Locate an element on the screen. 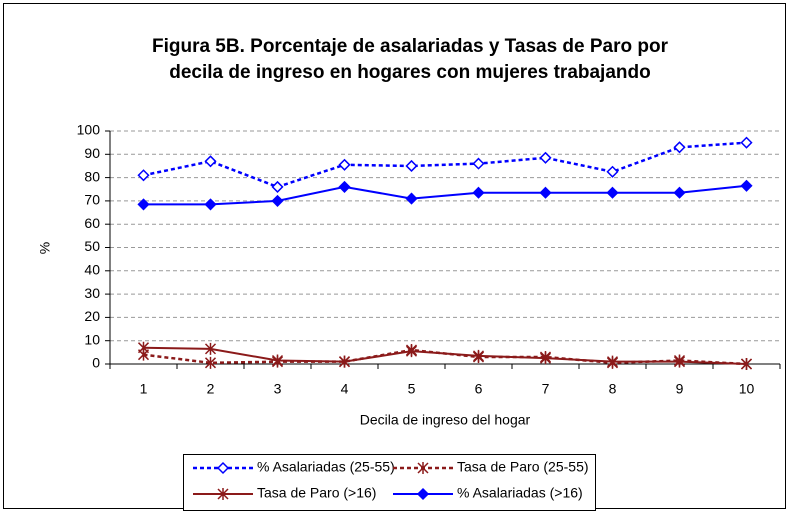 Image resolution: width=790 pixels, height=511 pixels. y-tick-label: 40 is located at coordinates (92, 270).